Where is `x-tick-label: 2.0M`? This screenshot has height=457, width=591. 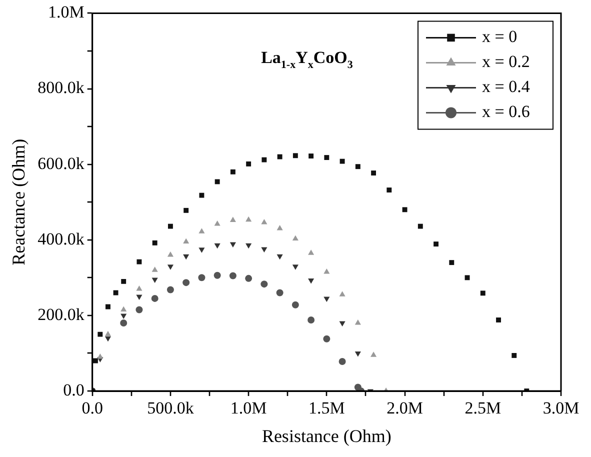
x-tick-label: 2.0M is located at coordinates (404, 408).